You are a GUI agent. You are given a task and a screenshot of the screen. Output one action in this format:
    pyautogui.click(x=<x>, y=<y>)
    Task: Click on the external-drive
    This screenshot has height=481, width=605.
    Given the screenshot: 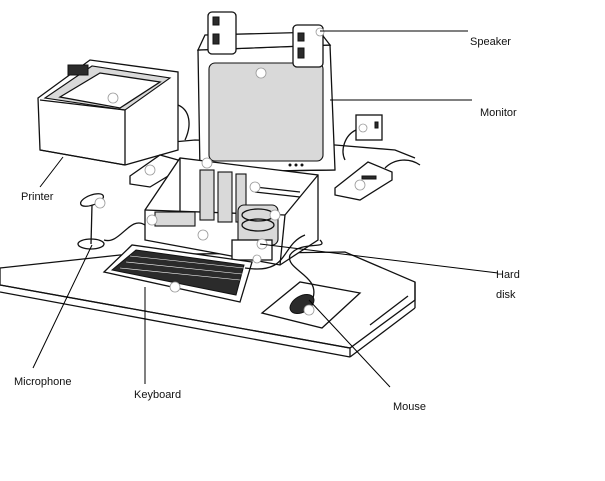 What is the action you would take?
    pyautogui.click(x=377, y=180)
    